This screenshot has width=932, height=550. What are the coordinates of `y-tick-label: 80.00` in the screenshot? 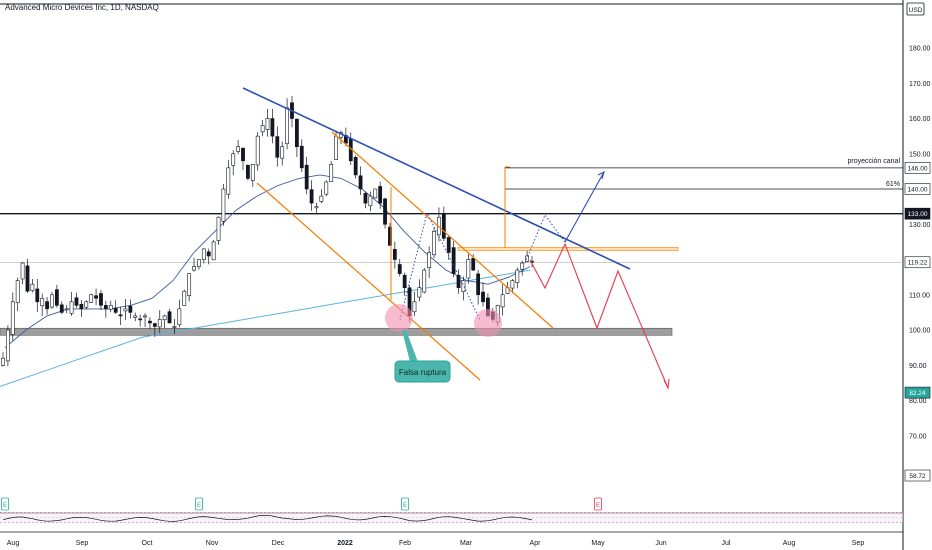 It's located at (918, 401).